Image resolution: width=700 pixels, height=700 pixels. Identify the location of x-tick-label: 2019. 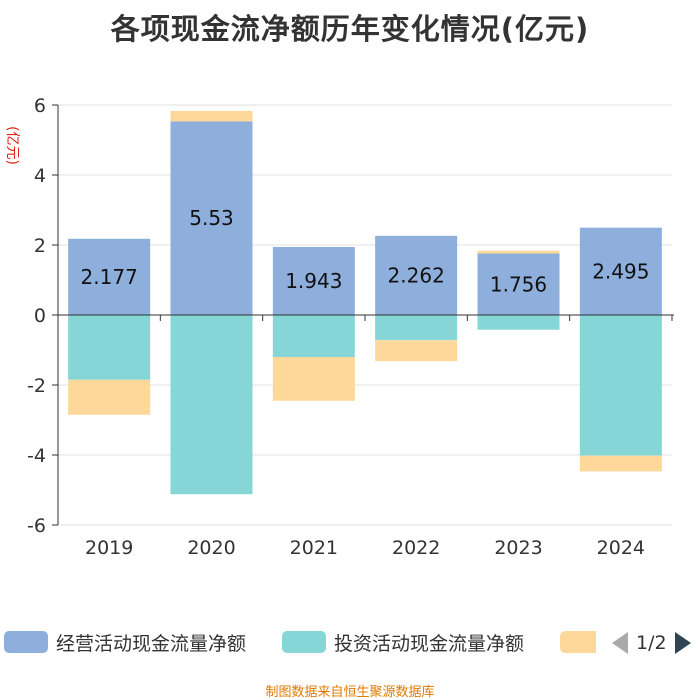
(109, 548).